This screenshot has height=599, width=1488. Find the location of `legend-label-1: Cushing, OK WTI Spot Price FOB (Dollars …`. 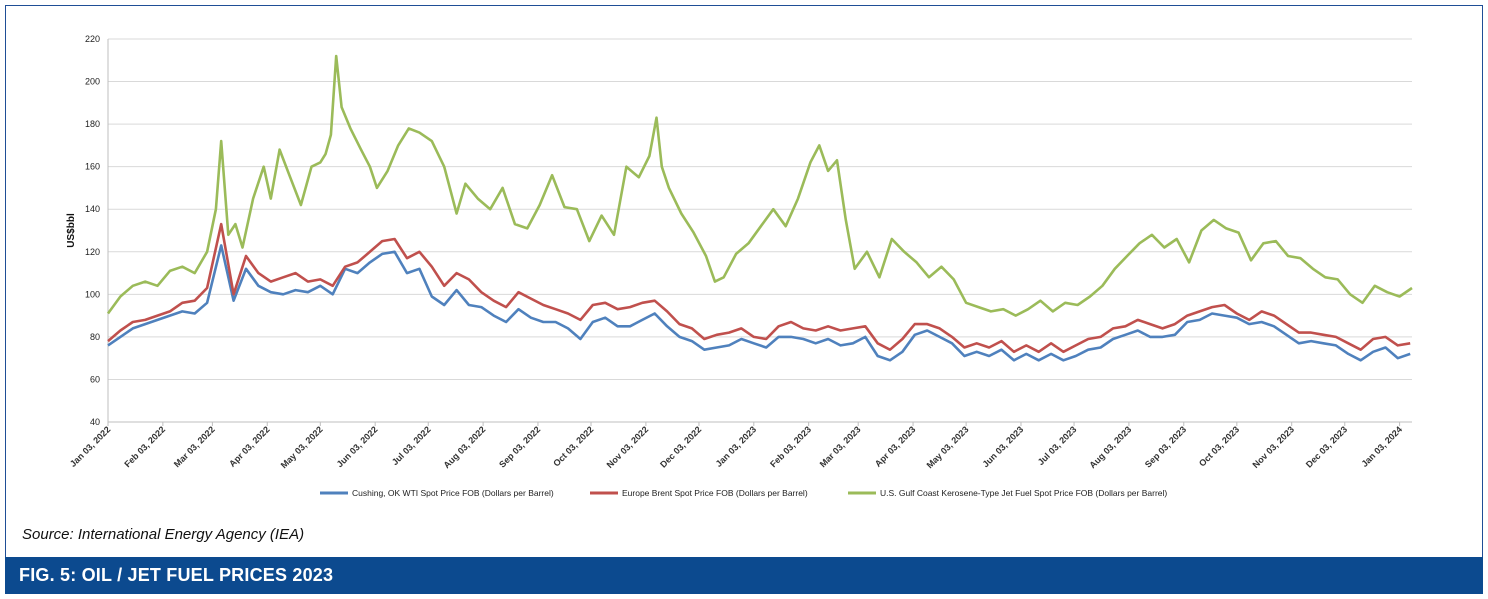

legend-label-1: Cushing, OK WTI Spot Price FOB (Dollars … is located at coordinates (453, 493).